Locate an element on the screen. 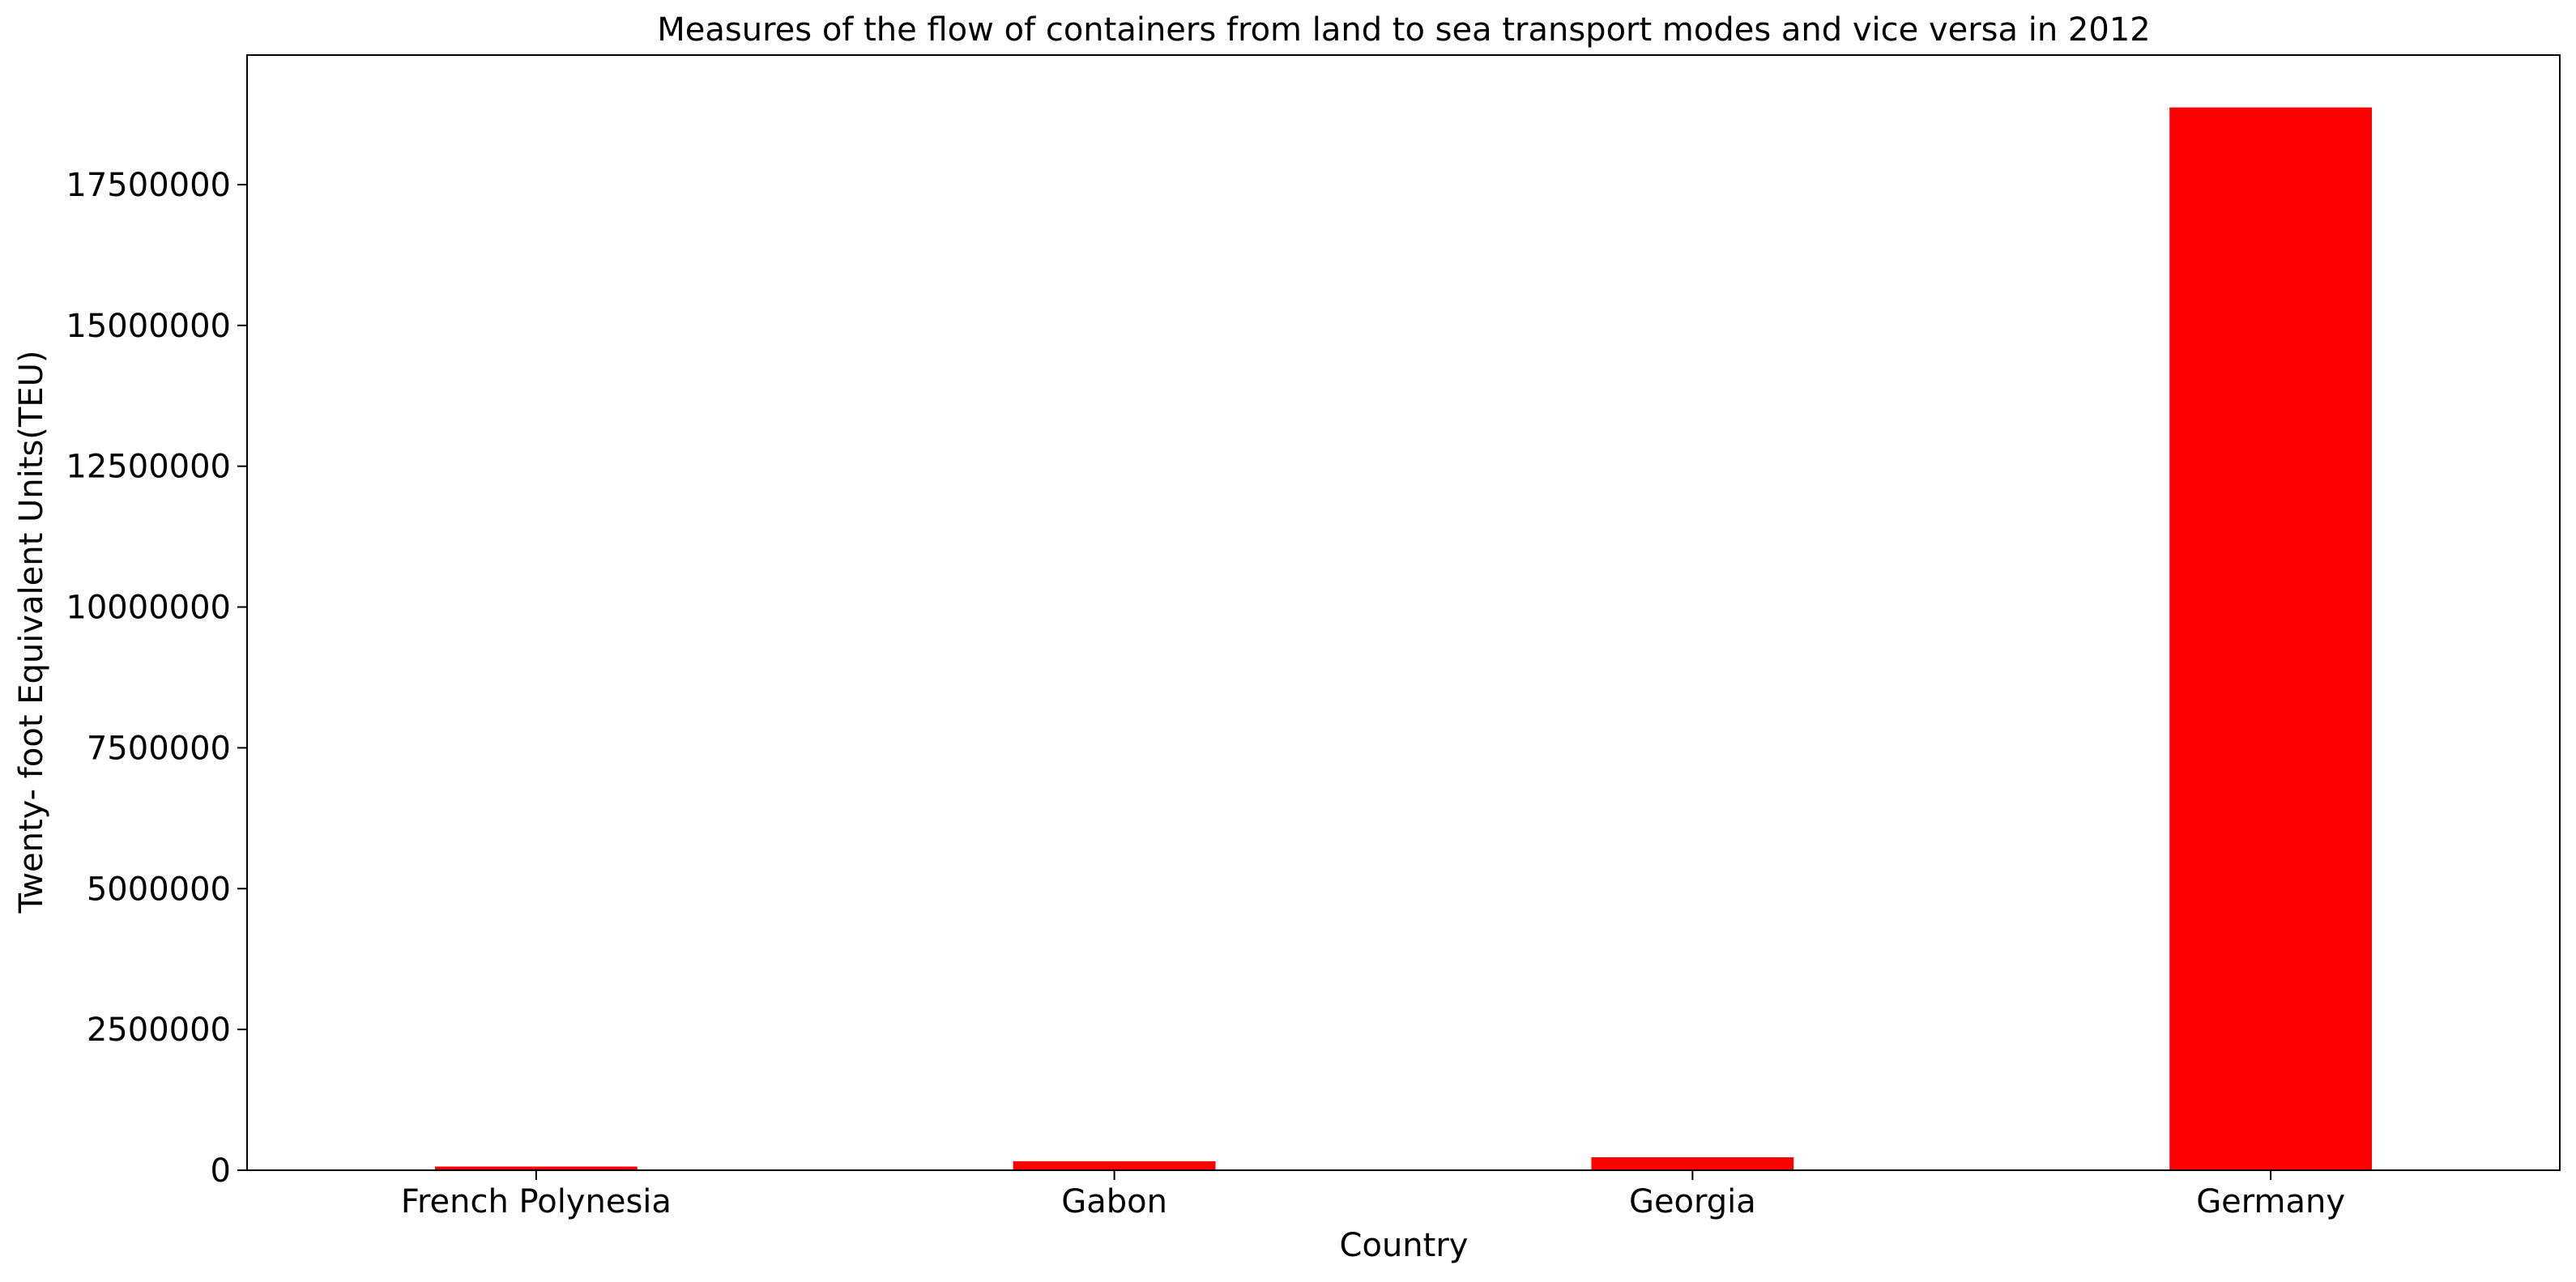 This screenshot has width=2576, height=1282. y-tick-label: 12500000 is located at coordinates (148, 467).